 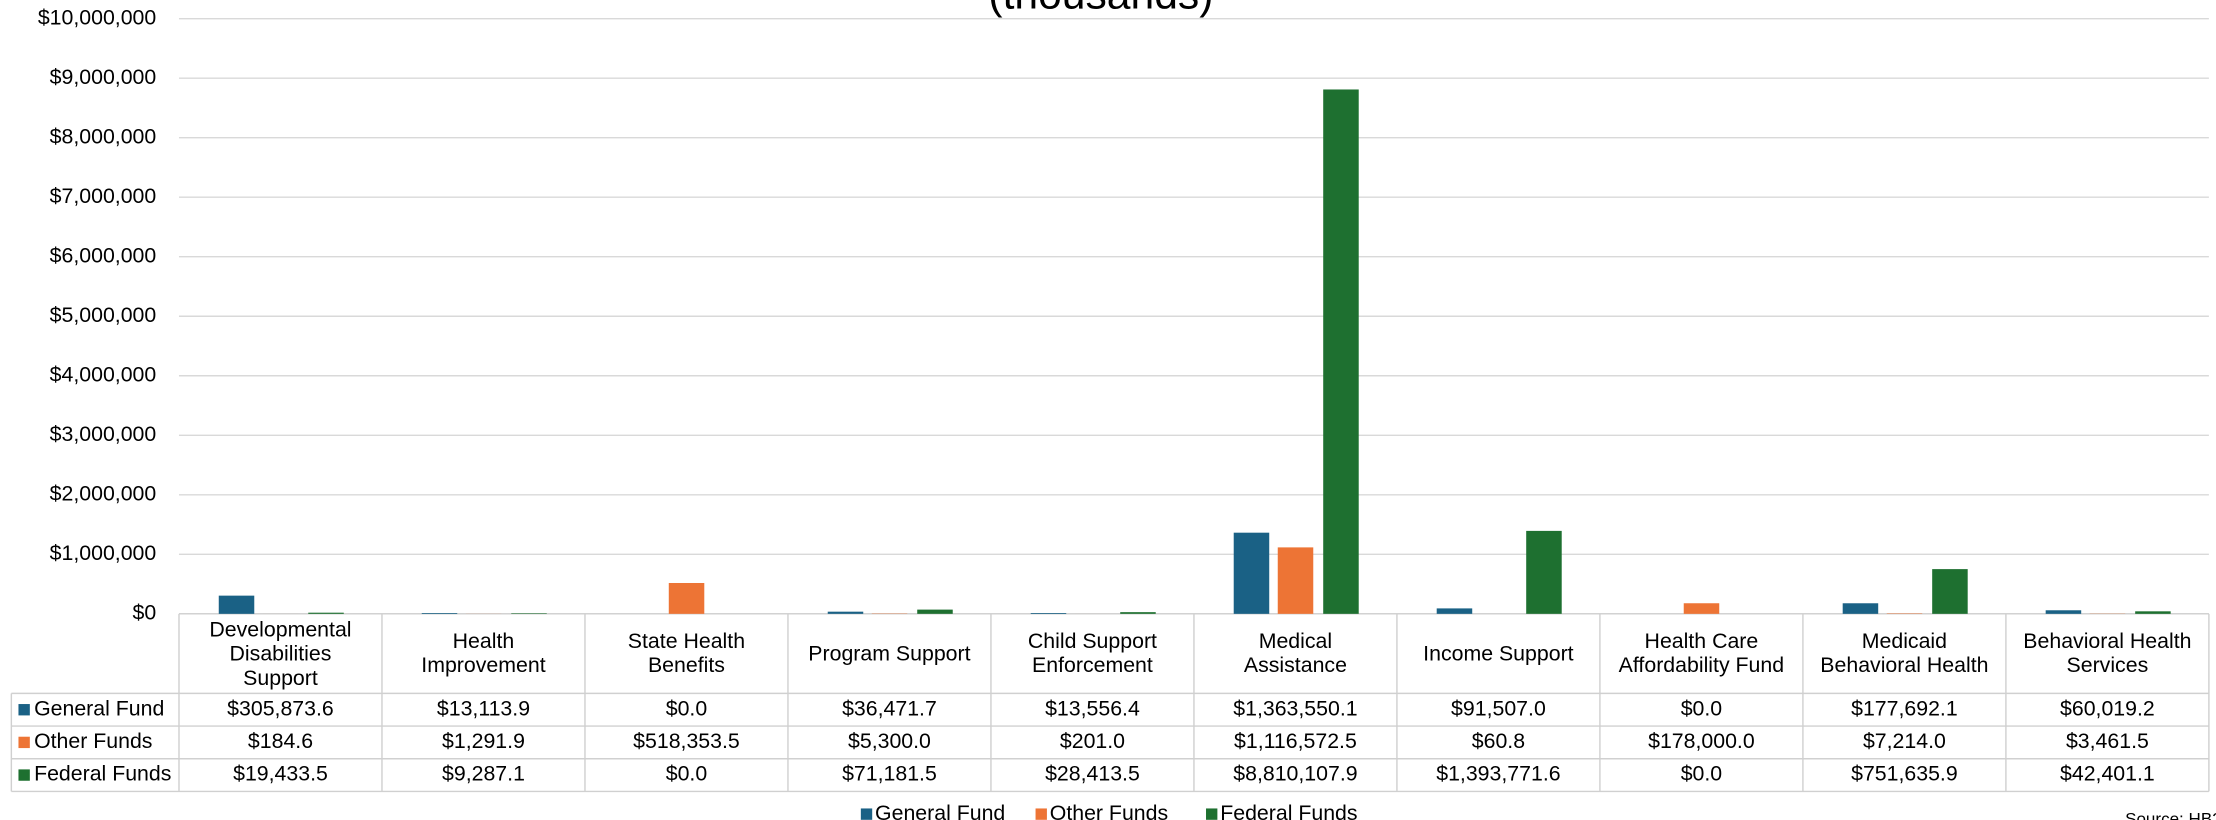 What do you see at coordinates (103, 136) in the screenshot?
I see `y-tick-label: $8,000,000` at bounding box center [103, 136].